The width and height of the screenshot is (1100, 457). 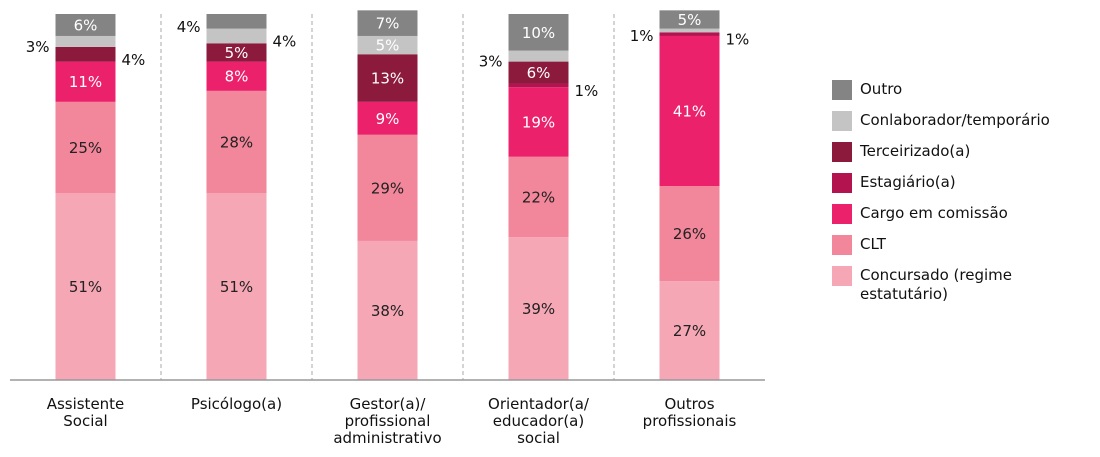 I want to click on data-label: 22%, so click(x=538, y=198).